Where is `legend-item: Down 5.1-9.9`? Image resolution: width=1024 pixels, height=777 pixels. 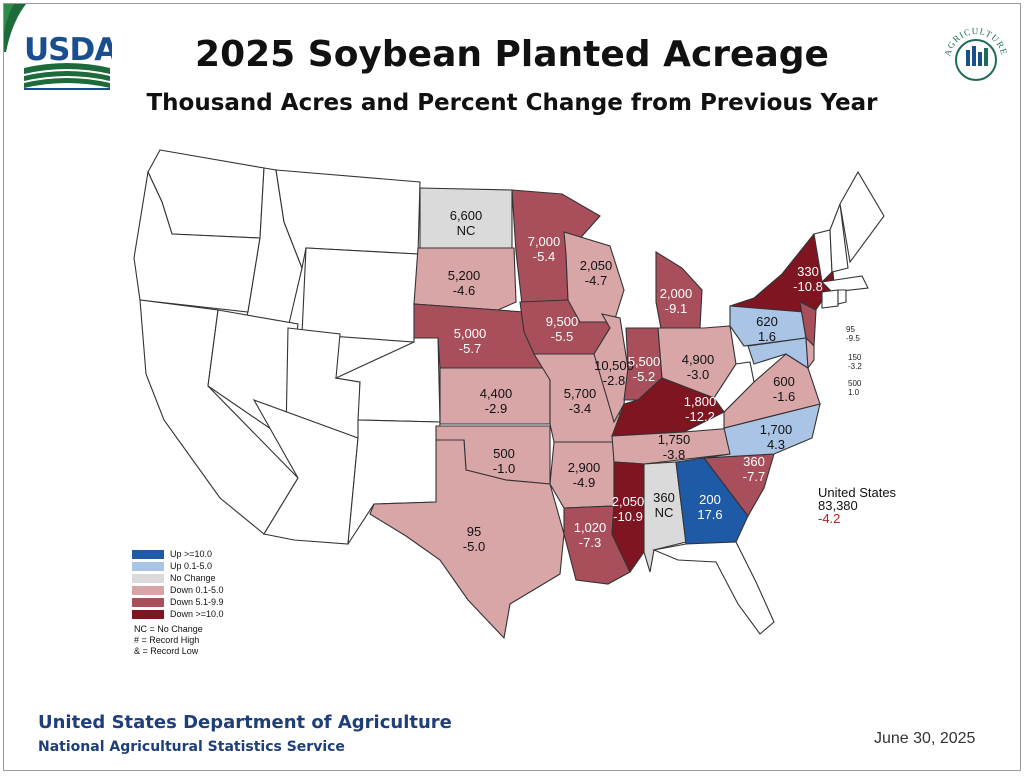
legend-item: Down 5.1-9.9 is located at coordinates (178, 602).